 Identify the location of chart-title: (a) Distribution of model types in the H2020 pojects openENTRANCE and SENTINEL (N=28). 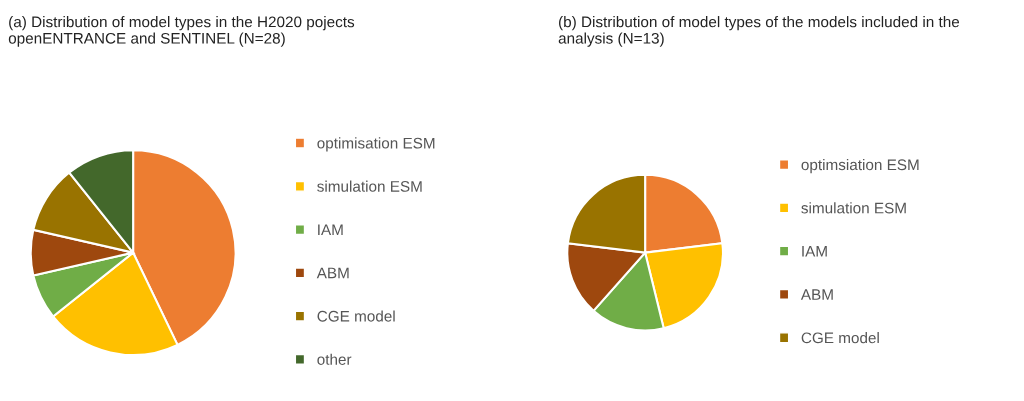
(181, 31).